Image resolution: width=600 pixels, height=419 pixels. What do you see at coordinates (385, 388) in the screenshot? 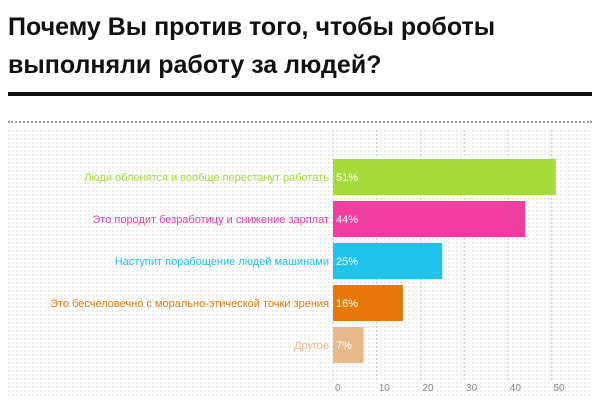
I see `x-tick-label: 10` at bounding box center [385, 388].